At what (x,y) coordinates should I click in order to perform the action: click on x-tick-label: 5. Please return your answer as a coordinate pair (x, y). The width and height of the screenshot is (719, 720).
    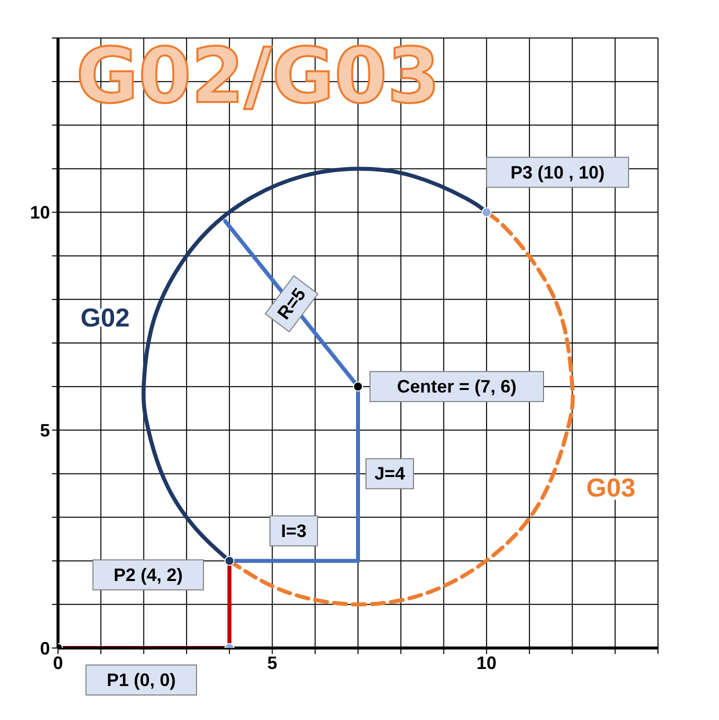
    Looking at the image, I should click on (272, 662).